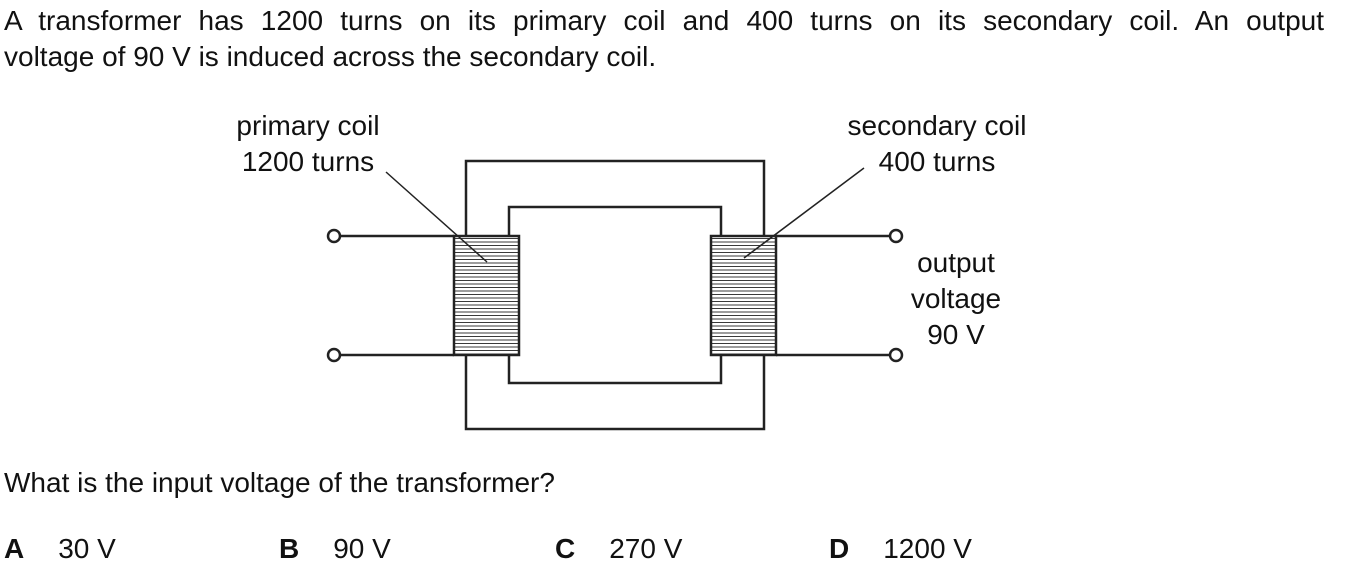 Image resolution: width=1355 pixels, height=570 pixels. I want to click on option-b: B 90 V, so click(335, 549).